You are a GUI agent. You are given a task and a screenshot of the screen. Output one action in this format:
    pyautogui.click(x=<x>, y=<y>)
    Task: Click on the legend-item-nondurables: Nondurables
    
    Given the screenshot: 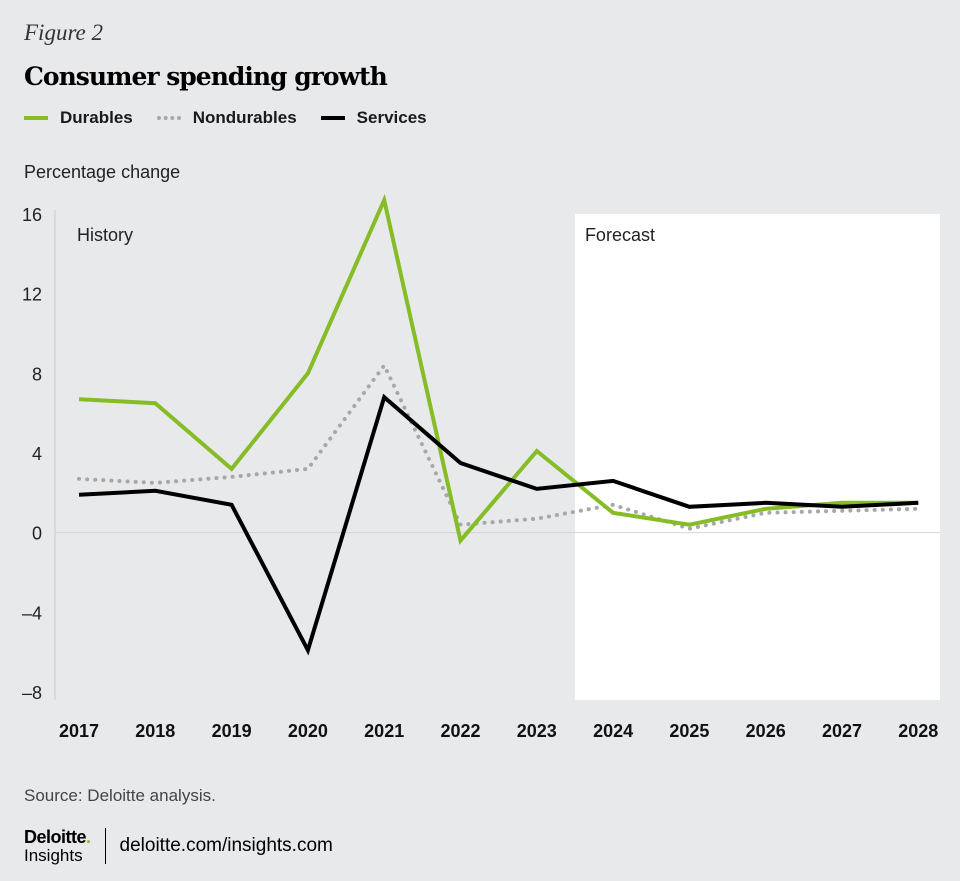 What is the action you would take?
    pyautogui.click(x=226, y=118)
    